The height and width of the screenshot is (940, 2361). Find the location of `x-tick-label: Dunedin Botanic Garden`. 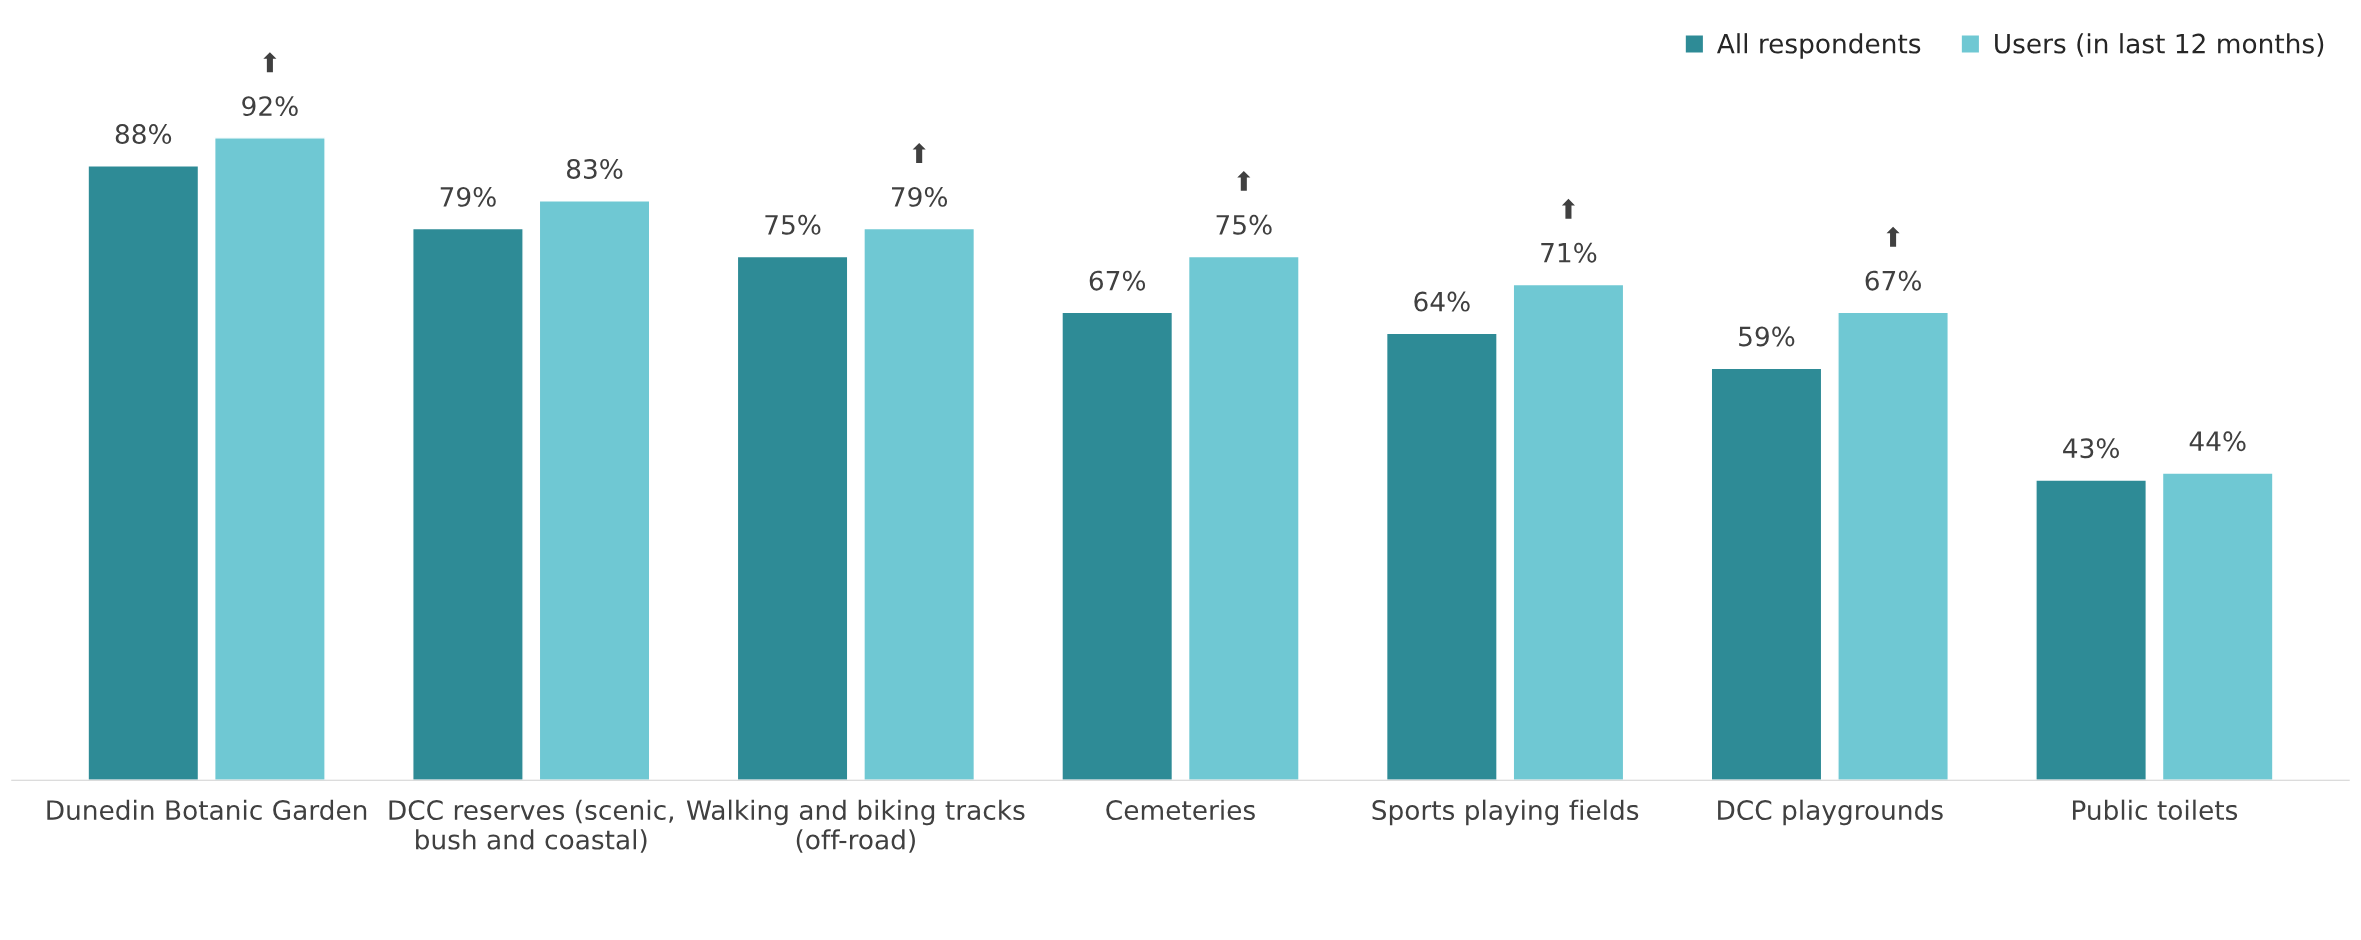

x-tick-label: Dunedin Botanic Garden is located at coordinates (207, 810).